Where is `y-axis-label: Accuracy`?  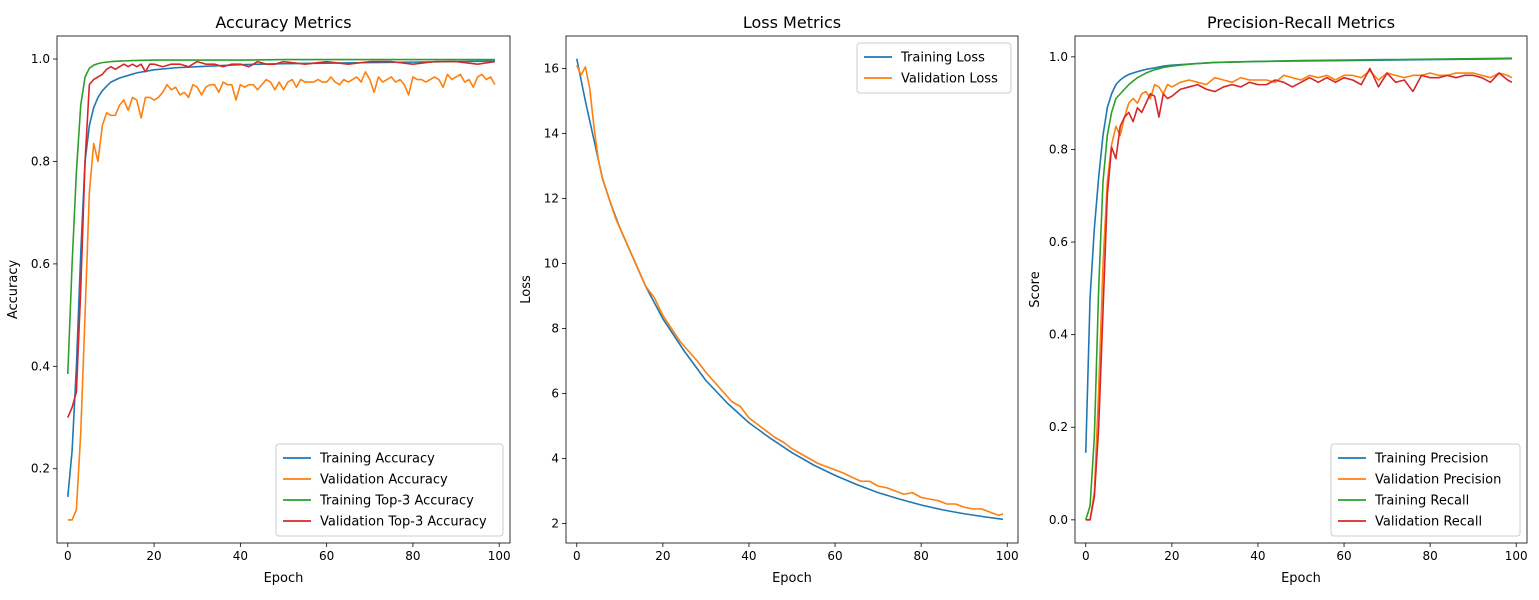 y-axis-label: Accuracy is located at coordinates (13, 290).